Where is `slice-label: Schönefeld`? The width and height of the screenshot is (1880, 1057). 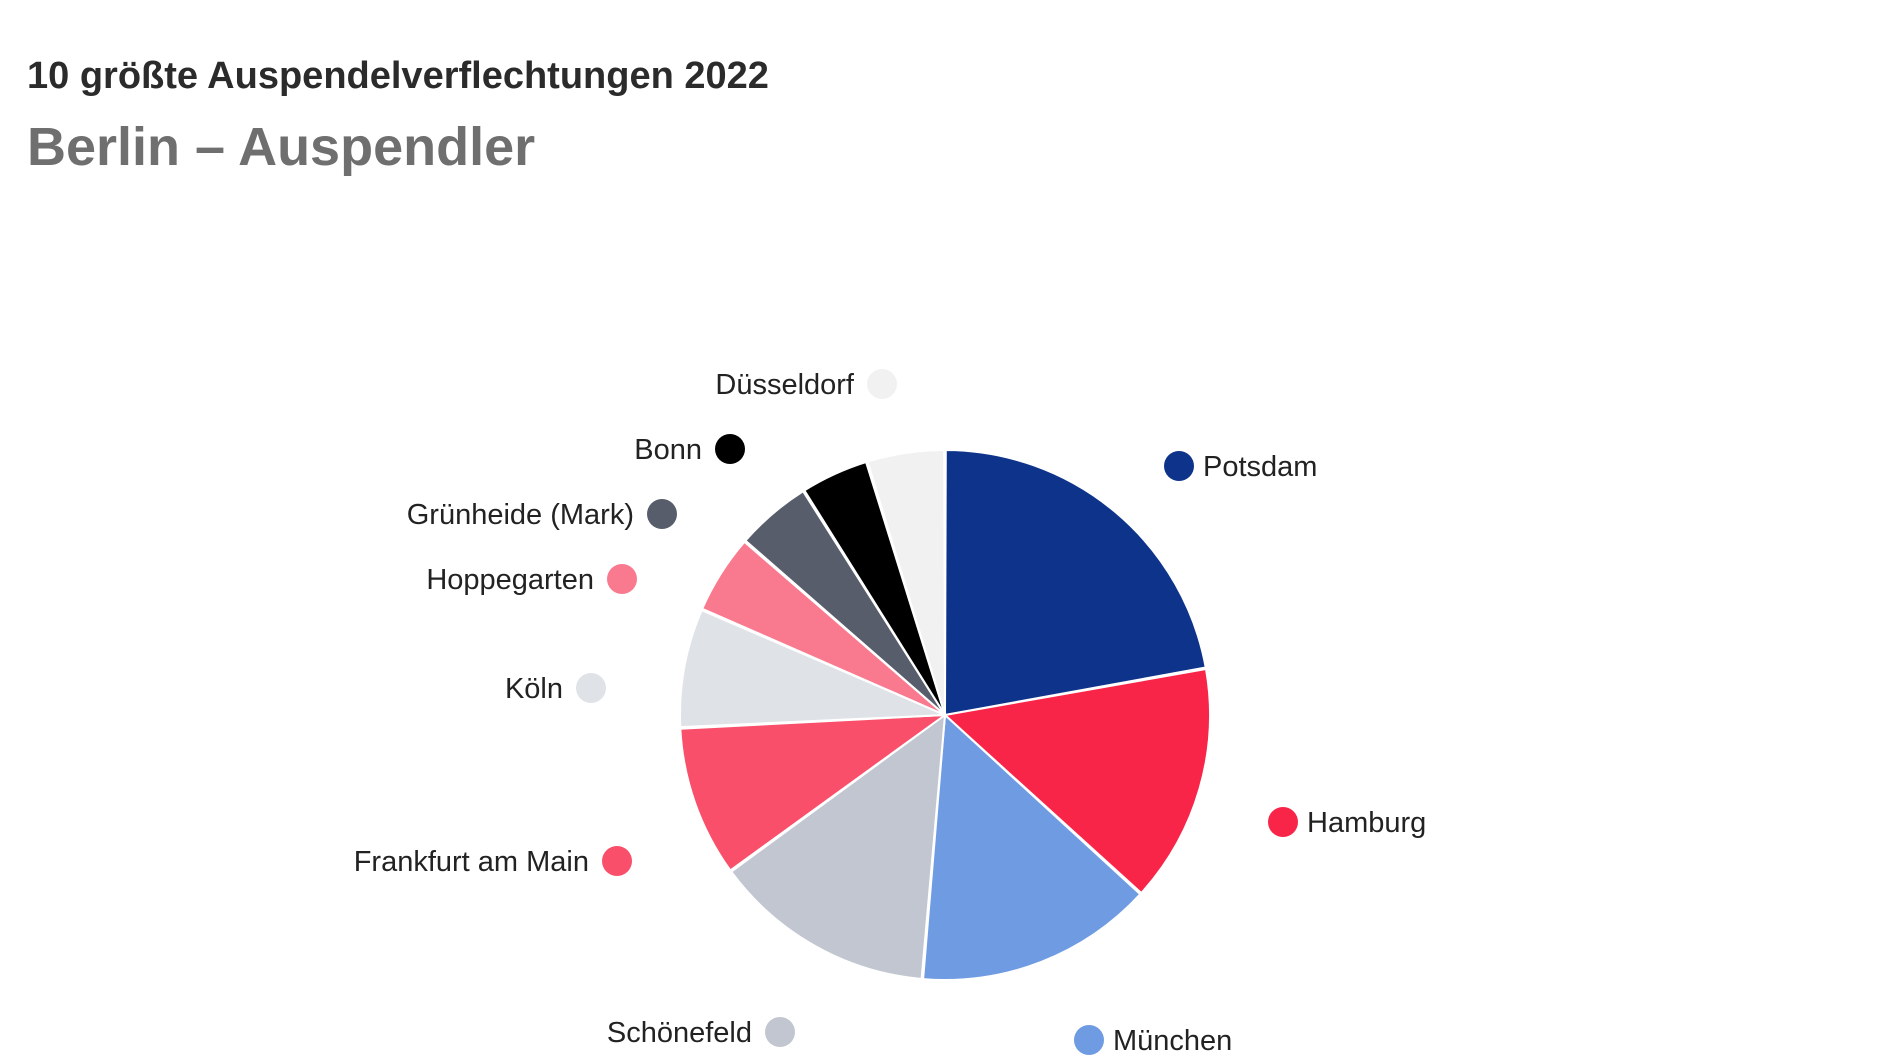
slice-label: Schönefeld is located at coordinates (679, 1033).